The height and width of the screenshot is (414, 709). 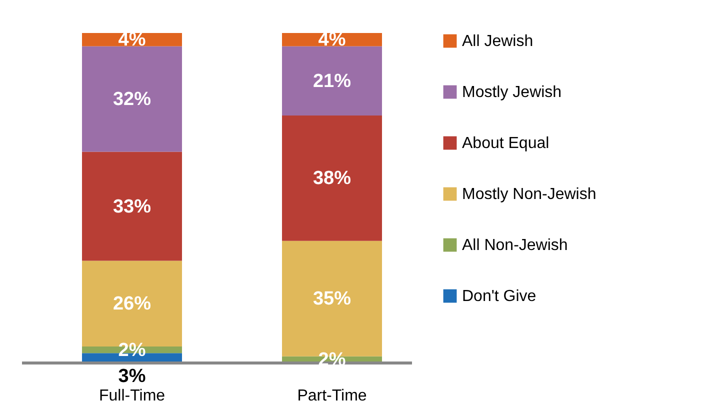 I want to click on legend-label: All Jewish, so click(x=498, y=41).